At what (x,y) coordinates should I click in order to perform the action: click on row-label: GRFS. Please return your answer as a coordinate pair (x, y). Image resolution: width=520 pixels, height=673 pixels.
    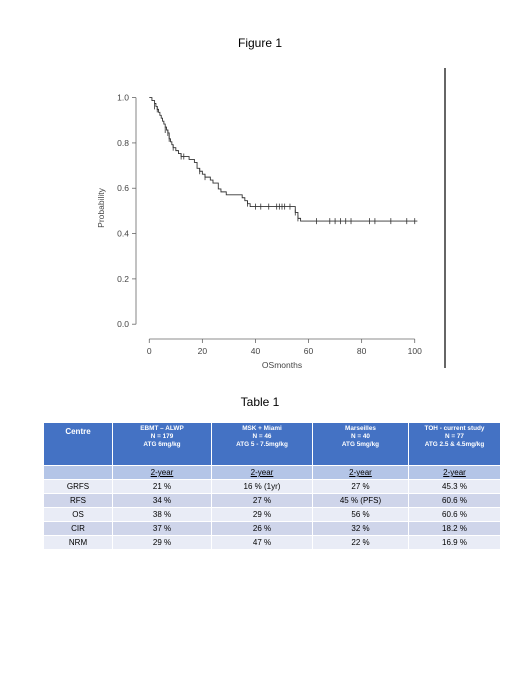
    Looking at the image, I should click on (78, 486).